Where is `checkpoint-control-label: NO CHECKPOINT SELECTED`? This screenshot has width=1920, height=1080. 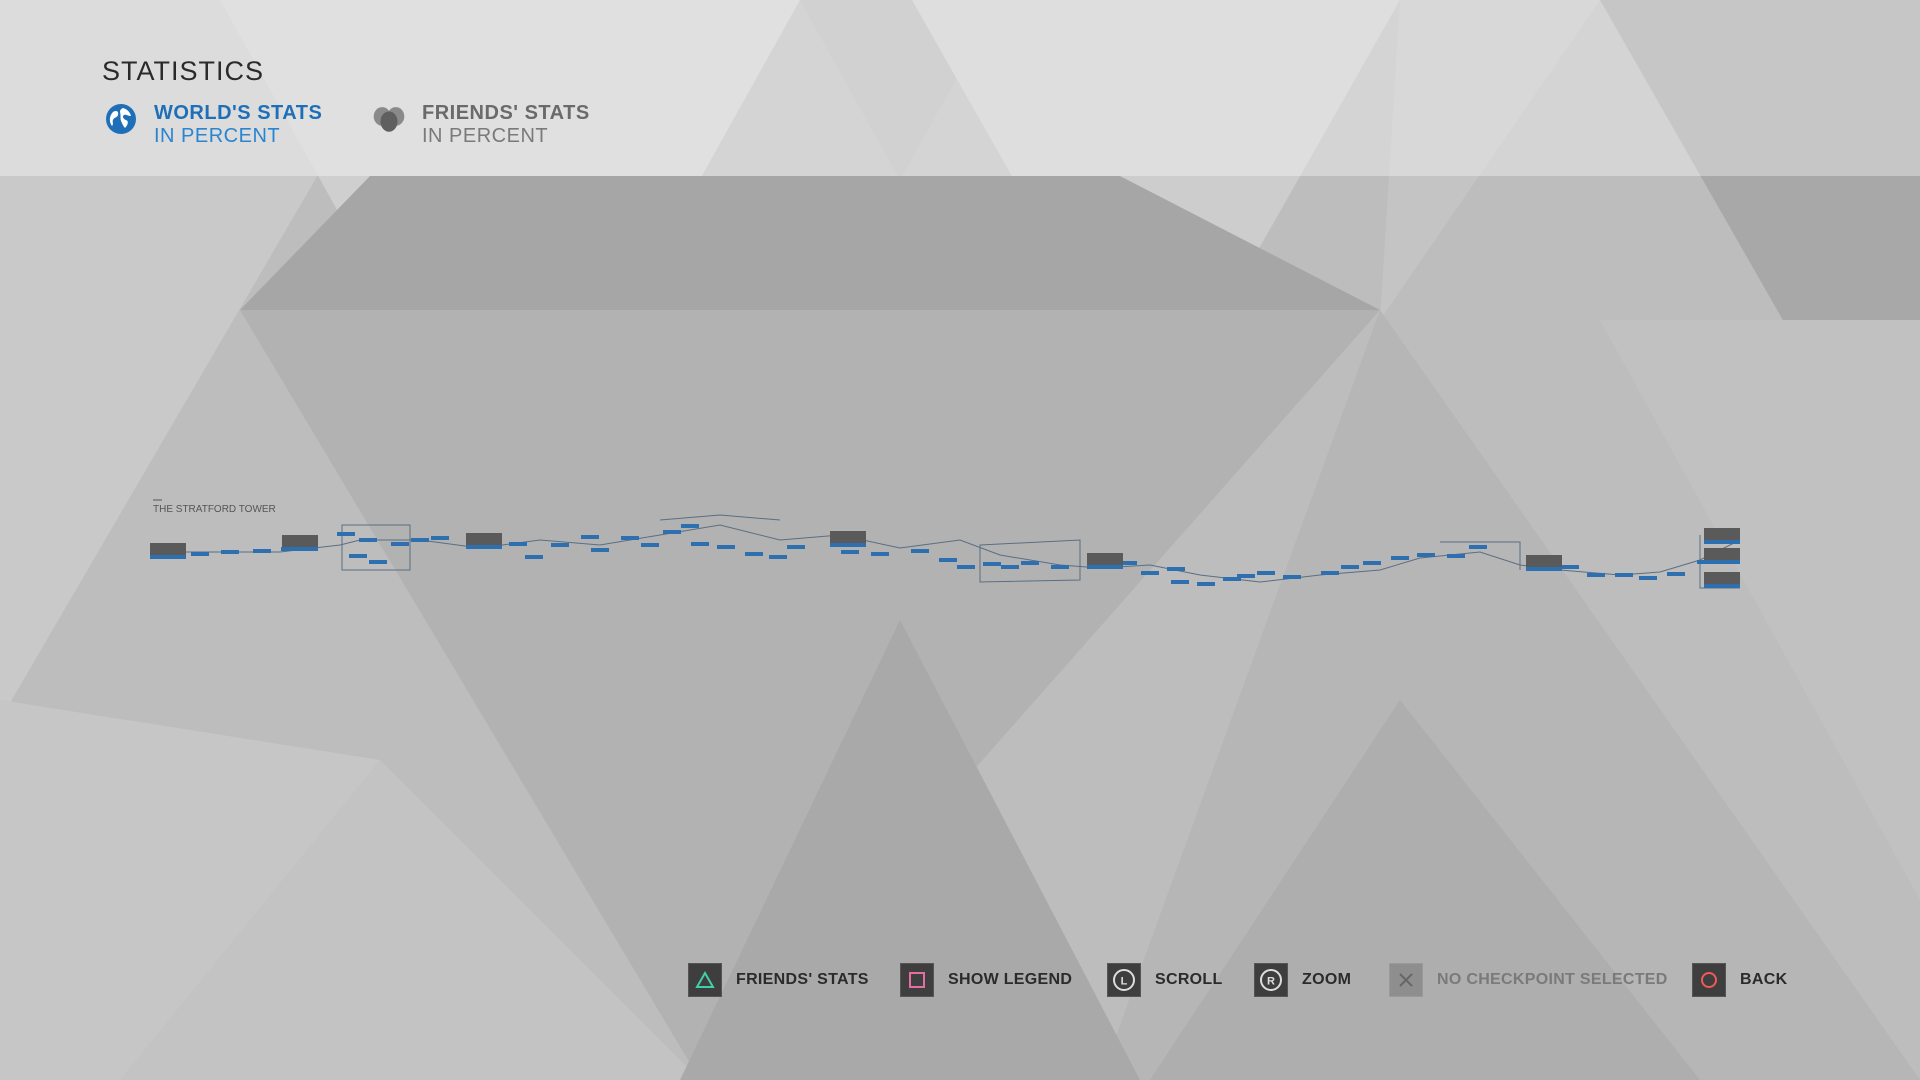 checkpoint-control-label: NO CHECKPOINT SELECTED is located at coordinates (1552, 979).